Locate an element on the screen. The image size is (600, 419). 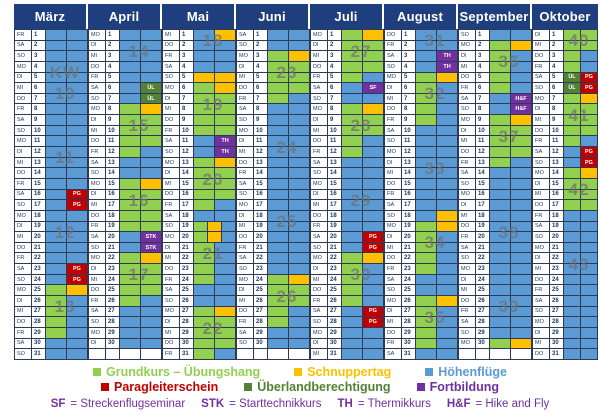
course-cell-thermikkurs: TH is located at coordinates (446, 66).